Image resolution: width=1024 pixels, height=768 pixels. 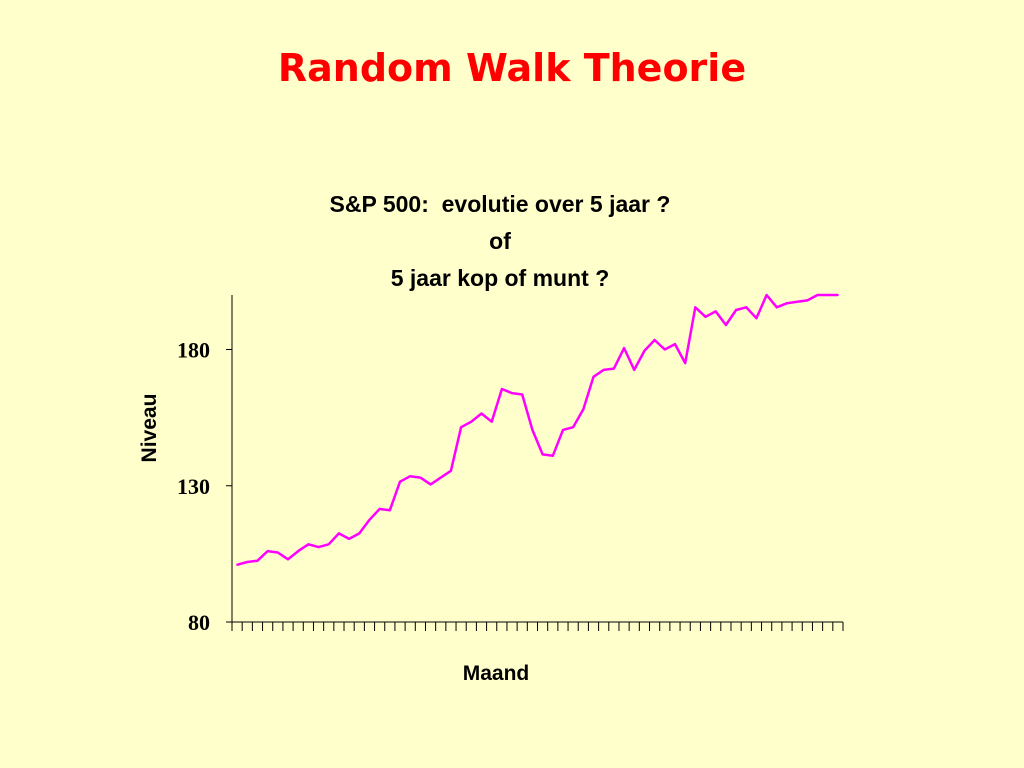 I want to click on y-ticks: 80 130 180, so click(x=204, y=486).